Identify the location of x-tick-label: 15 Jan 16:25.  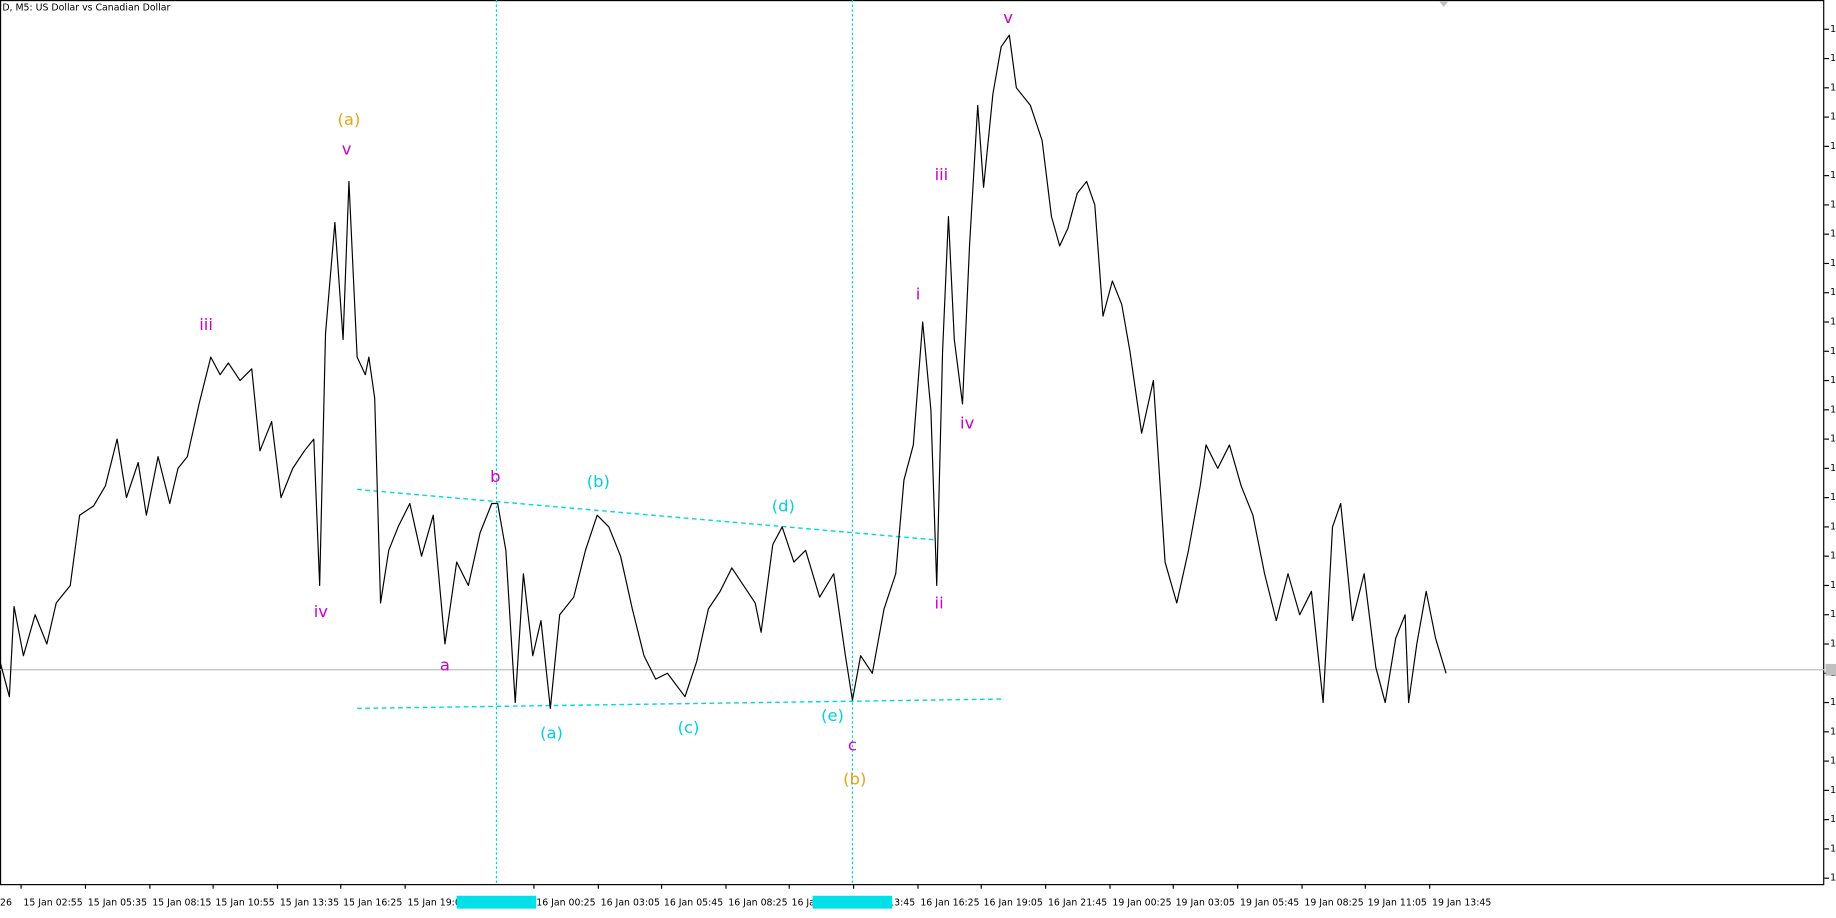
(372, 902).